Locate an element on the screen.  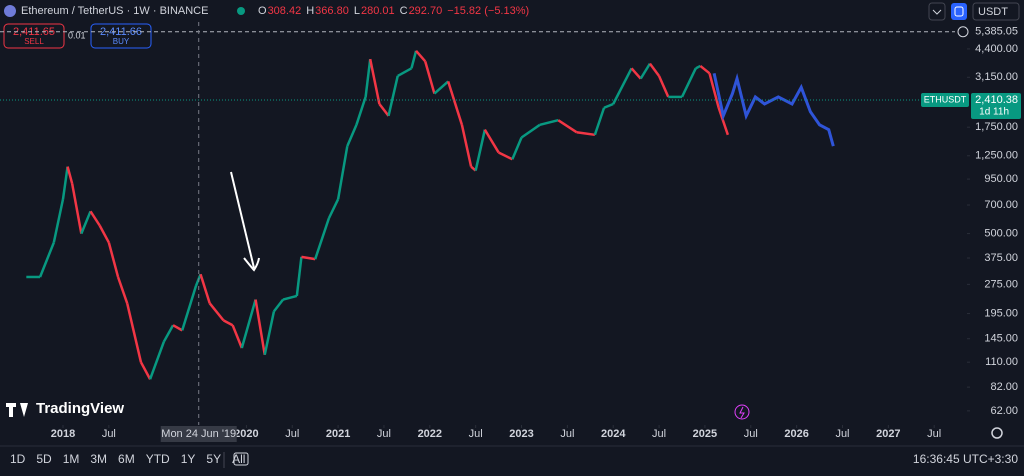
date-range-icon is located at coordinates (241, 459).